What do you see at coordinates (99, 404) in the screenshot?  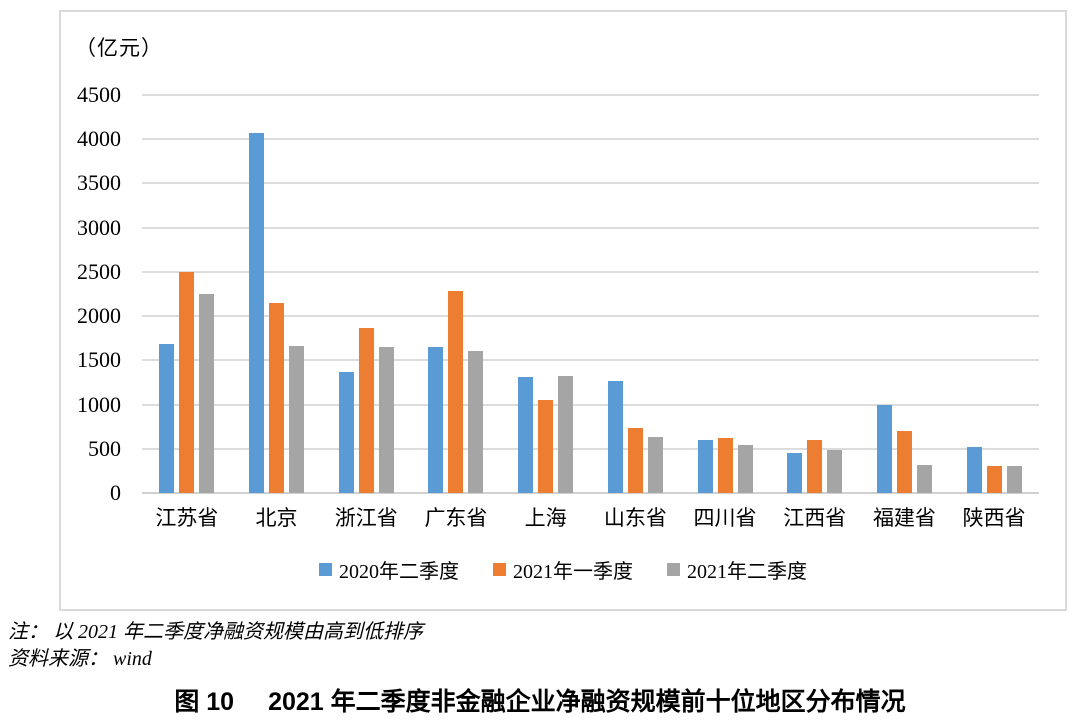 I see `y-axis-tick-label: 1000` at bounding box center [99, 404].